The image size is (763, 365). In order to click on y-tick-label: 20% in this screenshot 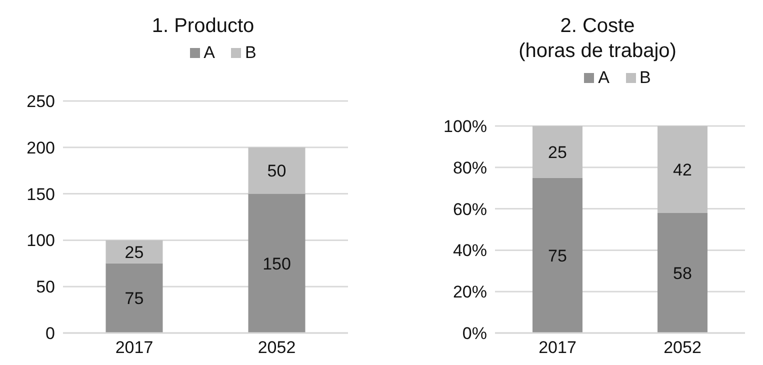, I will do `click(469, 292)`.